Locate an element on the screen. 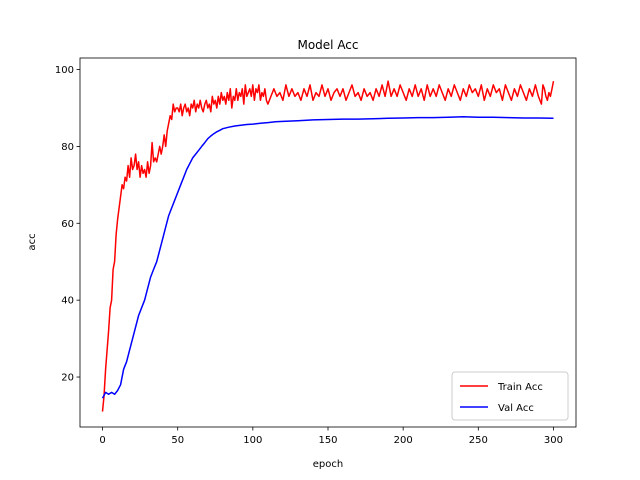 Image resolution: width=640 pixels, height=480 pixels. x-tick-label: 150 is located at coordinates (327, 440).